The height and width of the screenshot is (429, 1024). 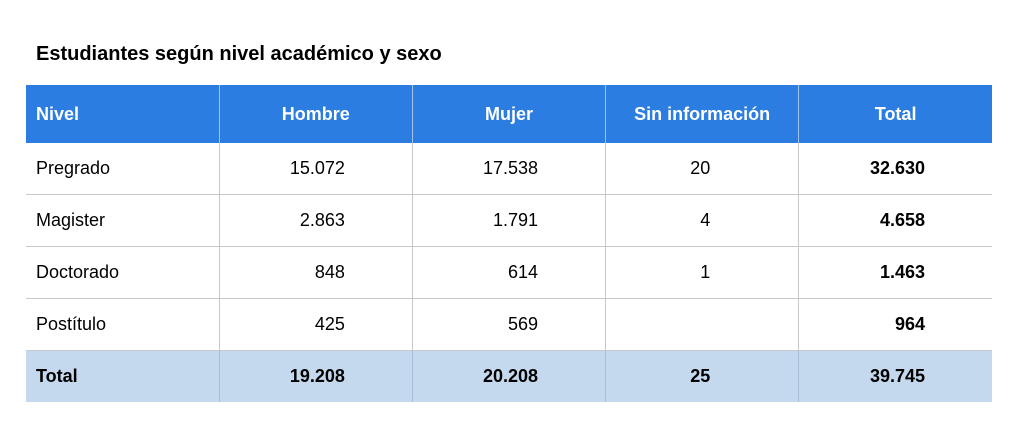 I want to click on cell-mujer: 569, so click(x=509, y=324).